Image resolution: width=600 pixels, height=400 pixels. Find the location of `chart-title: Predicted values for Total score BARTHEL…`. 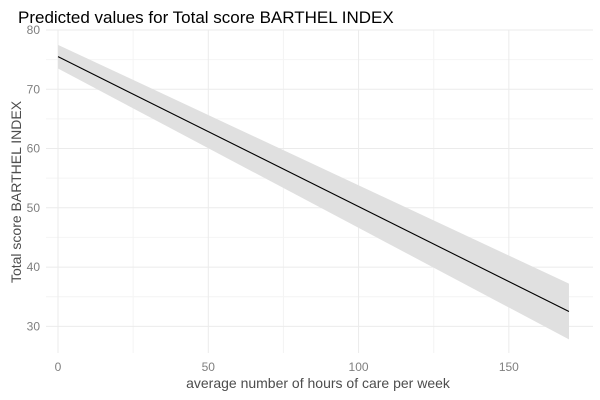

chart-title: Predicted values for Total score BARTHEL… is located at coordinates (206, 17).